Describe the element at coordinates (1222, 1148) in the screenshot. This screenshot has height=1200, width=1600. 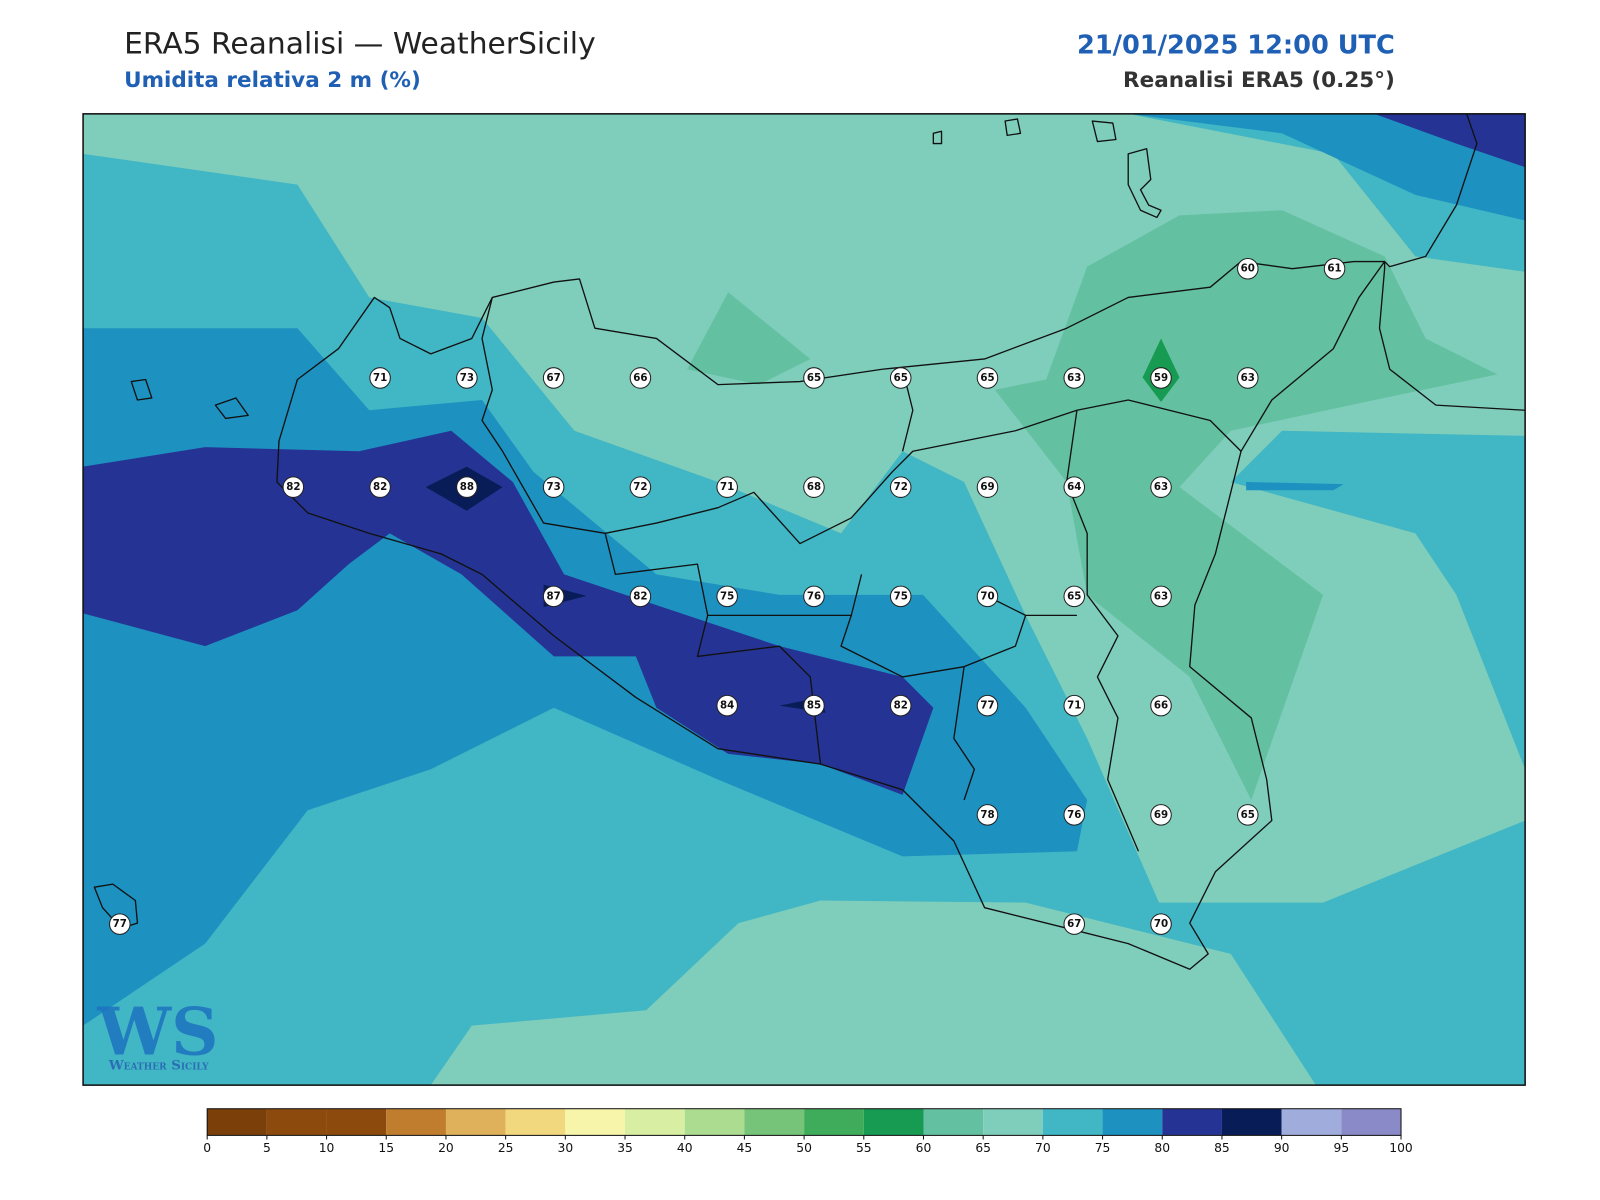
I see `colorbar-tick-label: 85` at that location.